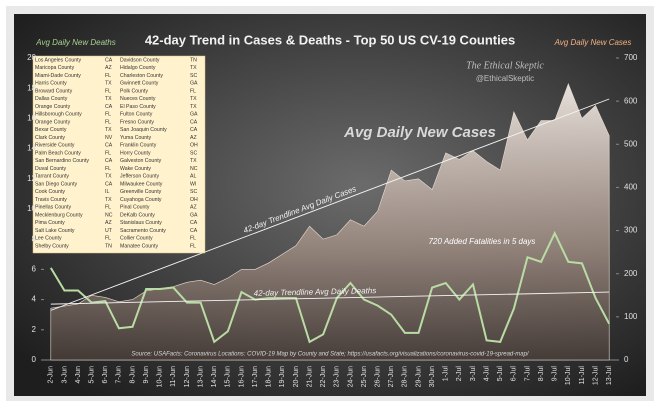  What do you see at coordinates (500, 374) in the screenshot?
I see `x-tick-label: 5-Jul` at bounding box center [500, 374].